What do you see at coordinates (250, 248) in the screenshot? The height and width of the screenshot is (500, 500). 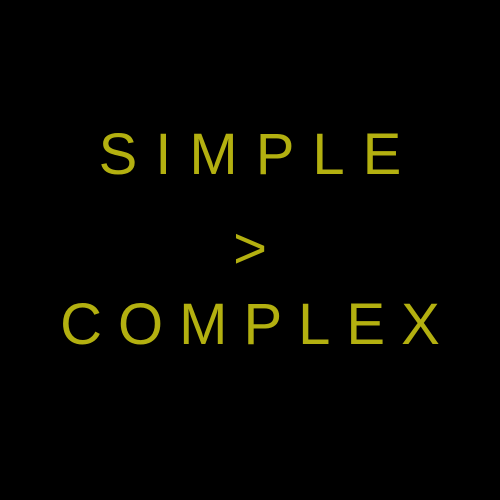 I see `greater-than-symbol: >` at bounding box center [250, 248].